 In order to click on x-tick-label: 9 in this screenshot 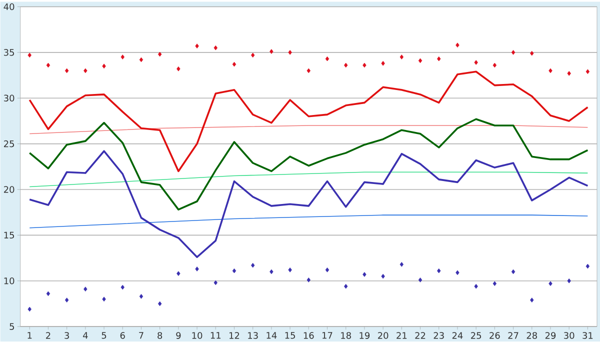, I will do `click(178, 335)`.